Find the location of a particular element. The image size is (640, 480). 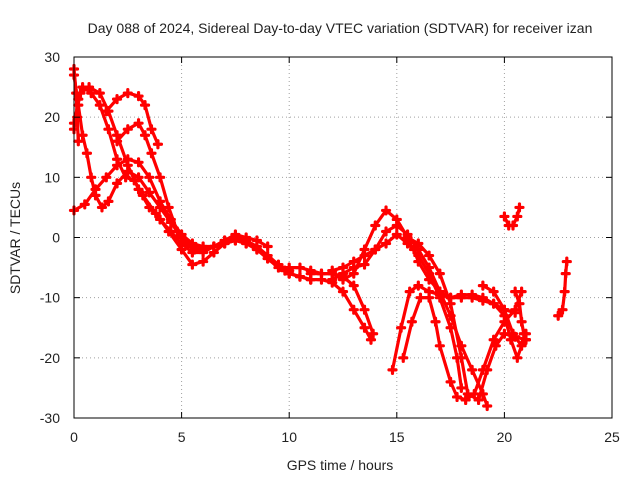

y-tick-label: 30 is located at coordinates (52, 57).